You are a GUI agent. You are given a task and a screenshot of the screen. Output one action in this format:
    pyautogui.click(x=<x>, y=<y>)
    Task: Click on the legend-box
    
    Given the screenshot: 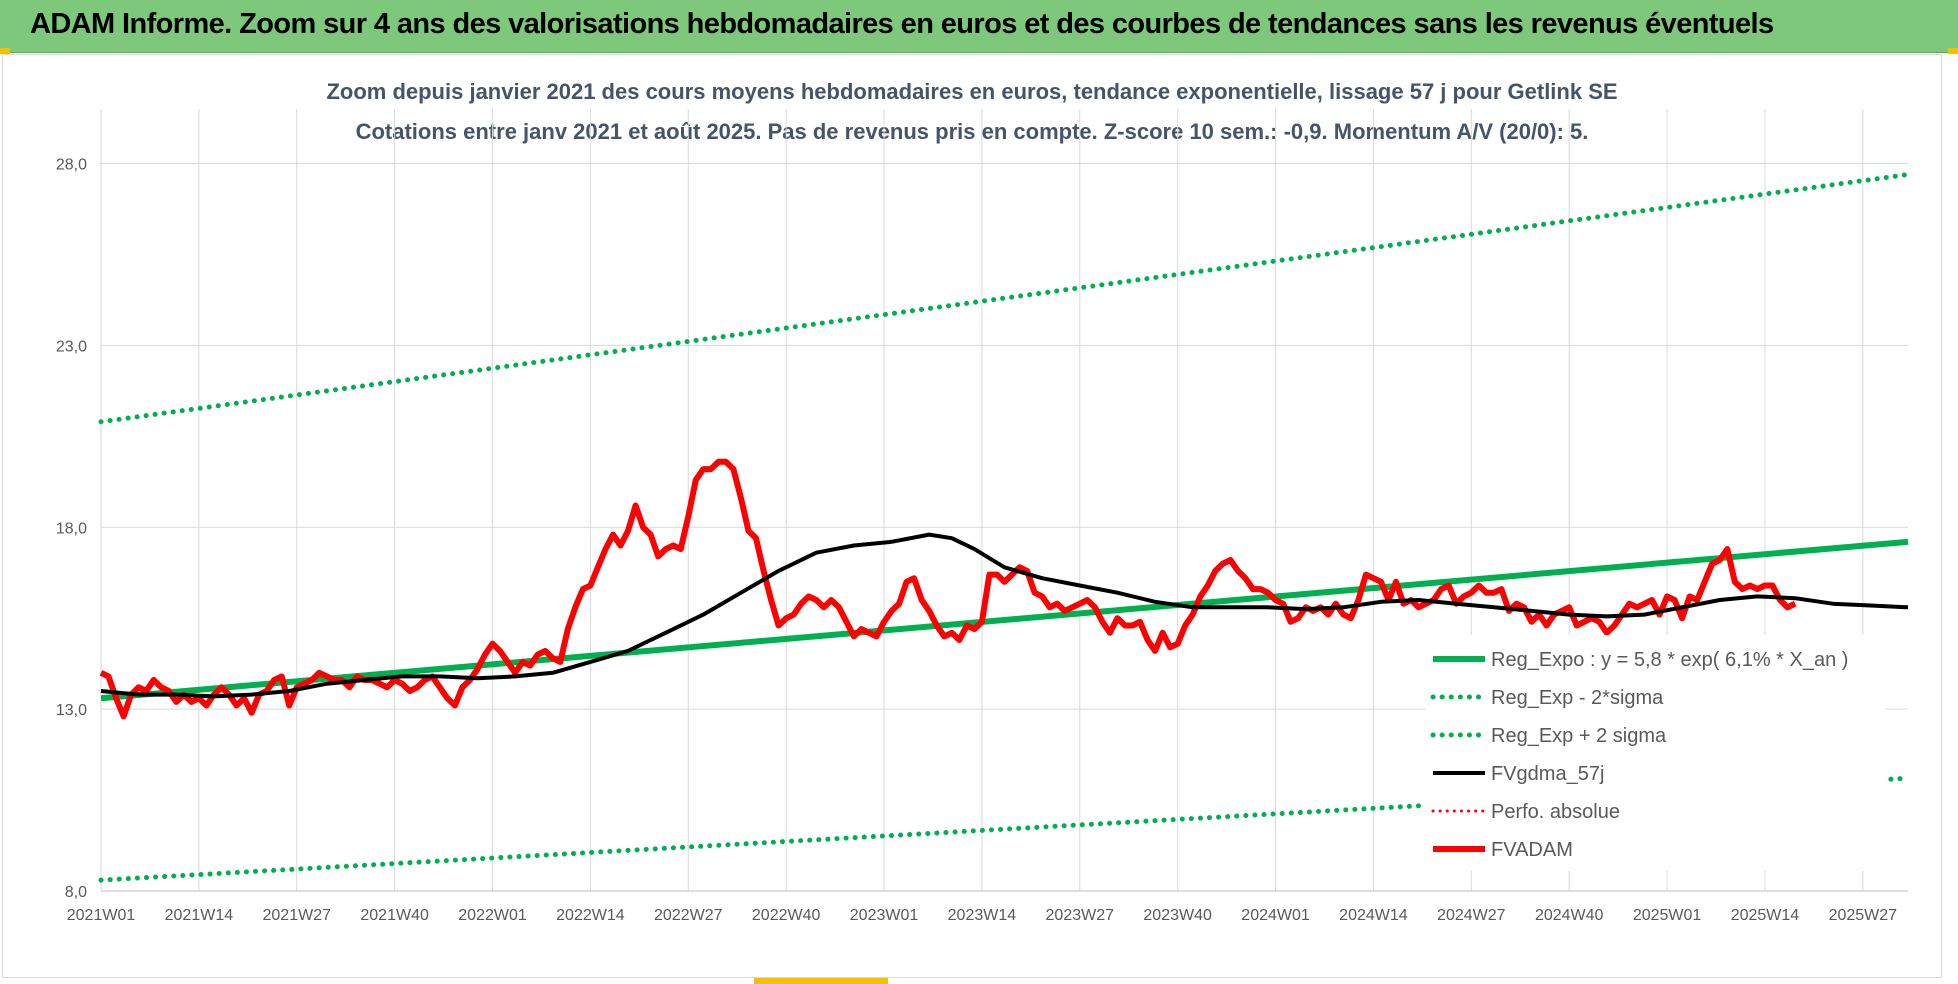 What is the action you would take?
    pyautogui.click(x=1655, y=753)
    